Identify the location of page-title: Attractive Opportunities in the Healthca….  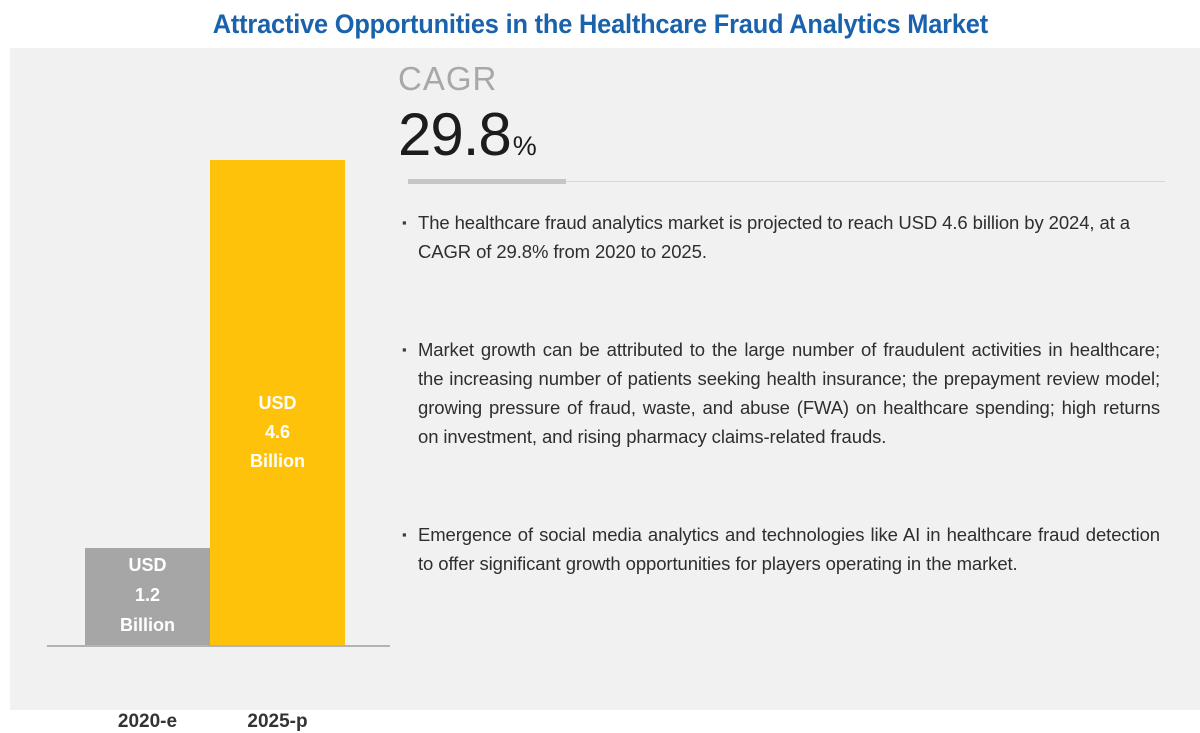
(600, 23).